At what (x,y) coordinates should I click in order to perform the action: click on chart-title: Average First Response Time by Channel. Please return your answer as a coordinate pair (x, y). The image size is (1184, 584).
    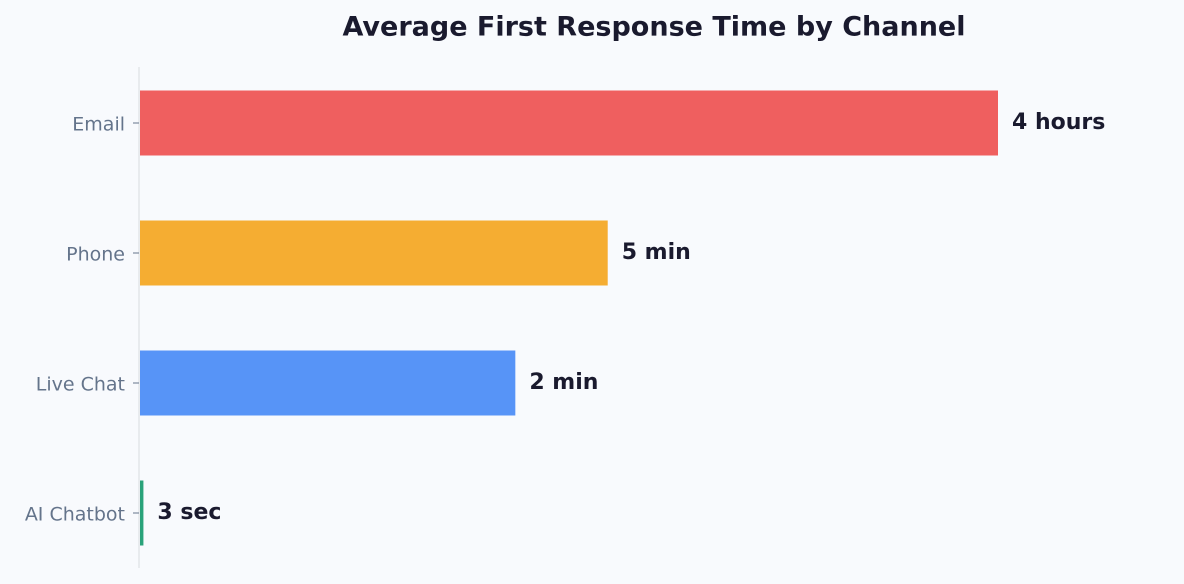
    Looking at the image, I should click on (654, 27).